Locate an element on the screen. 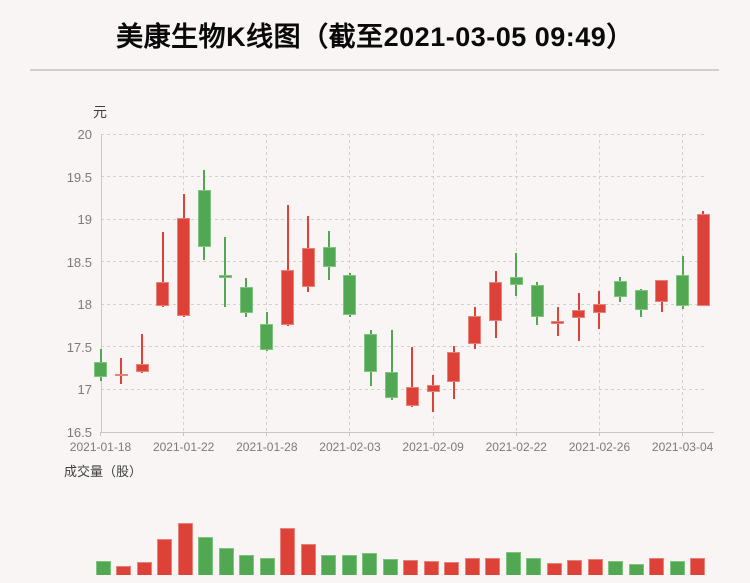  x-axis-tick-label: 2021-01-18 is located at coordinates (100, 447).